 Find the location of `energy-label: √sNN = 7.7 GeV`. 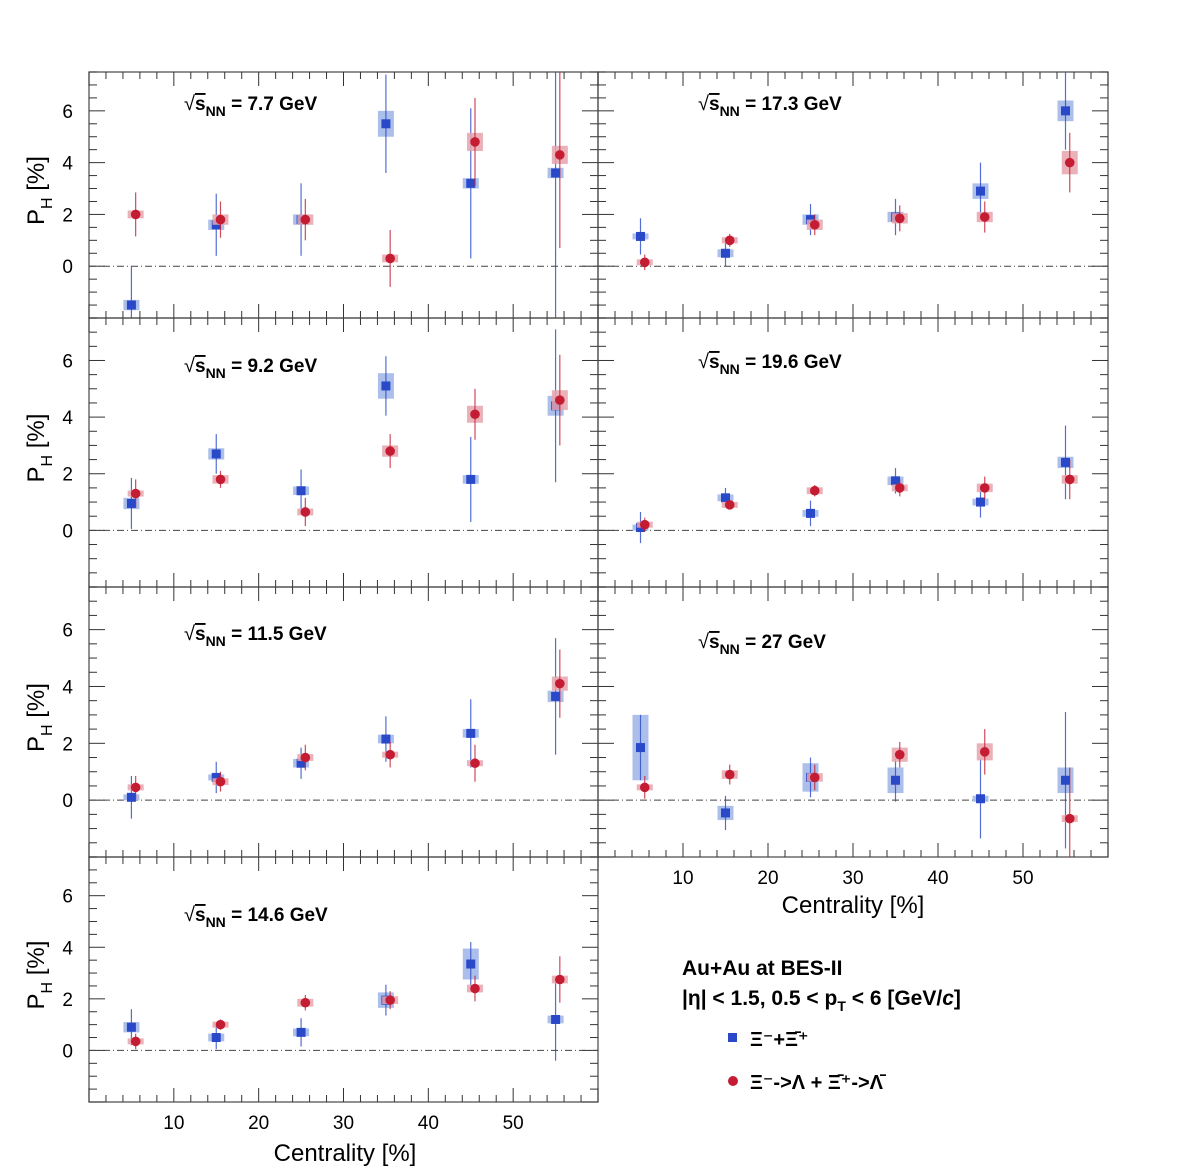

energy-label: √sNN = 7.7 GeV is located at coordinates (250, 106).